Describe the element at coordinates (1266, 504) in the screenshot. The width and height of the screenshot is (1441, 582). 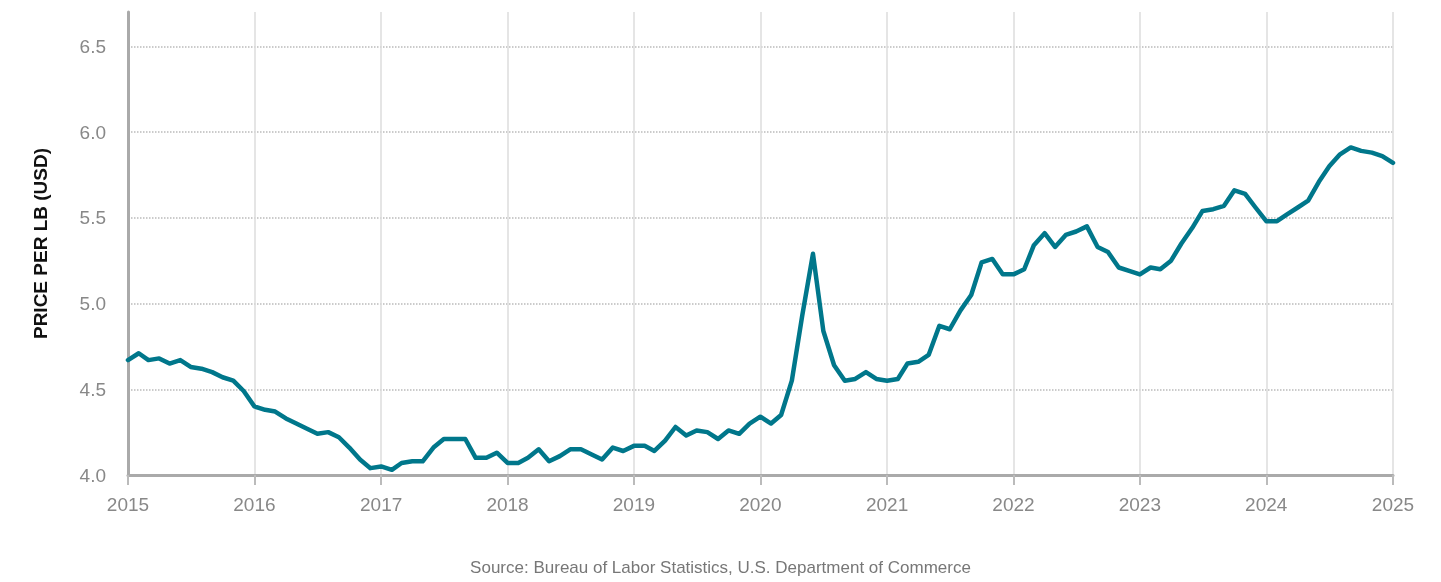
I see `x-tick-label: 2024` at that location.